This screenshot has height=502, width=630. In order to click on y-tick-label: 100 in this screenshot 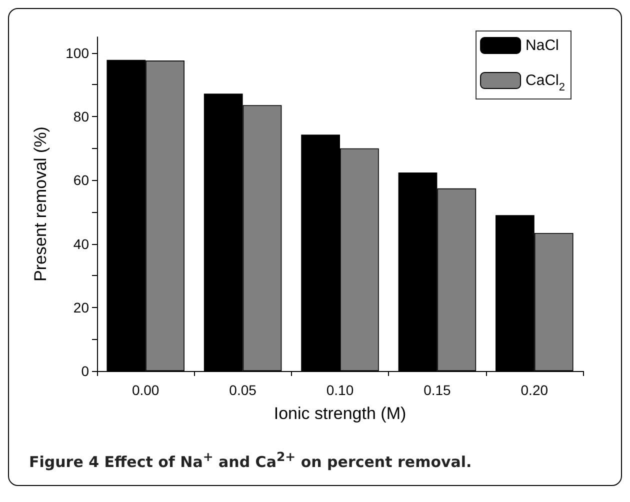, I will do `click(78, 52)`.